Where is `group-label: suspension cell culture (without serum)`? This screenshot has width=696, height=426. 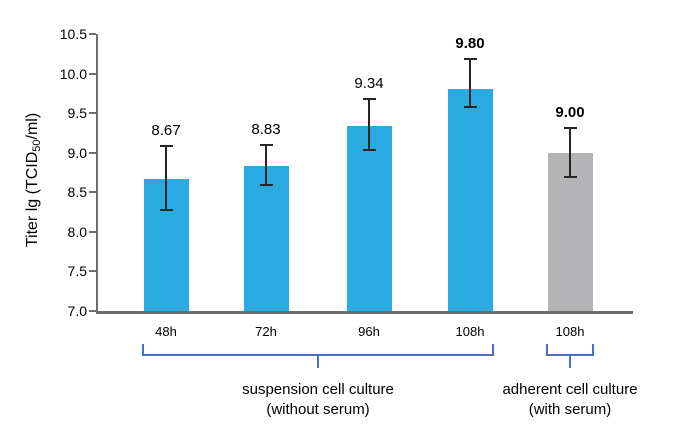 group-label: suspension cell culture (without serum) is located at coordinates (318, 400).